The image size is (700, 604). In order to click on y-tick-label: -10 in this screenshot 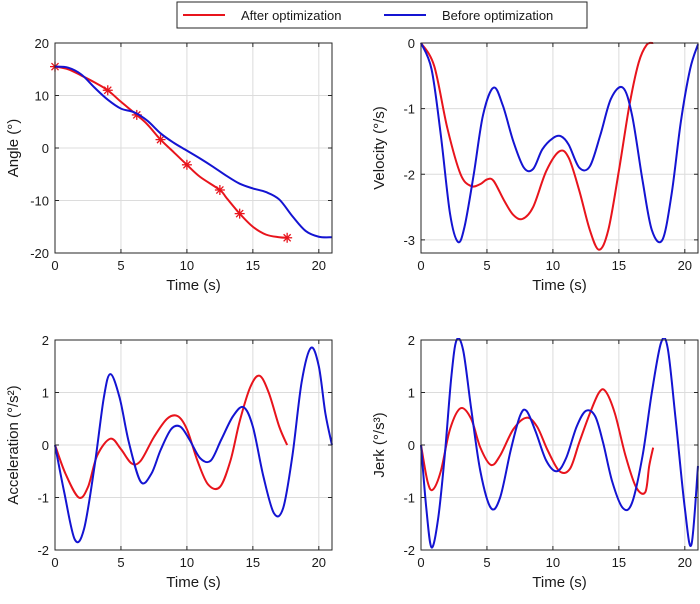, I will do `click(39, 201)`.